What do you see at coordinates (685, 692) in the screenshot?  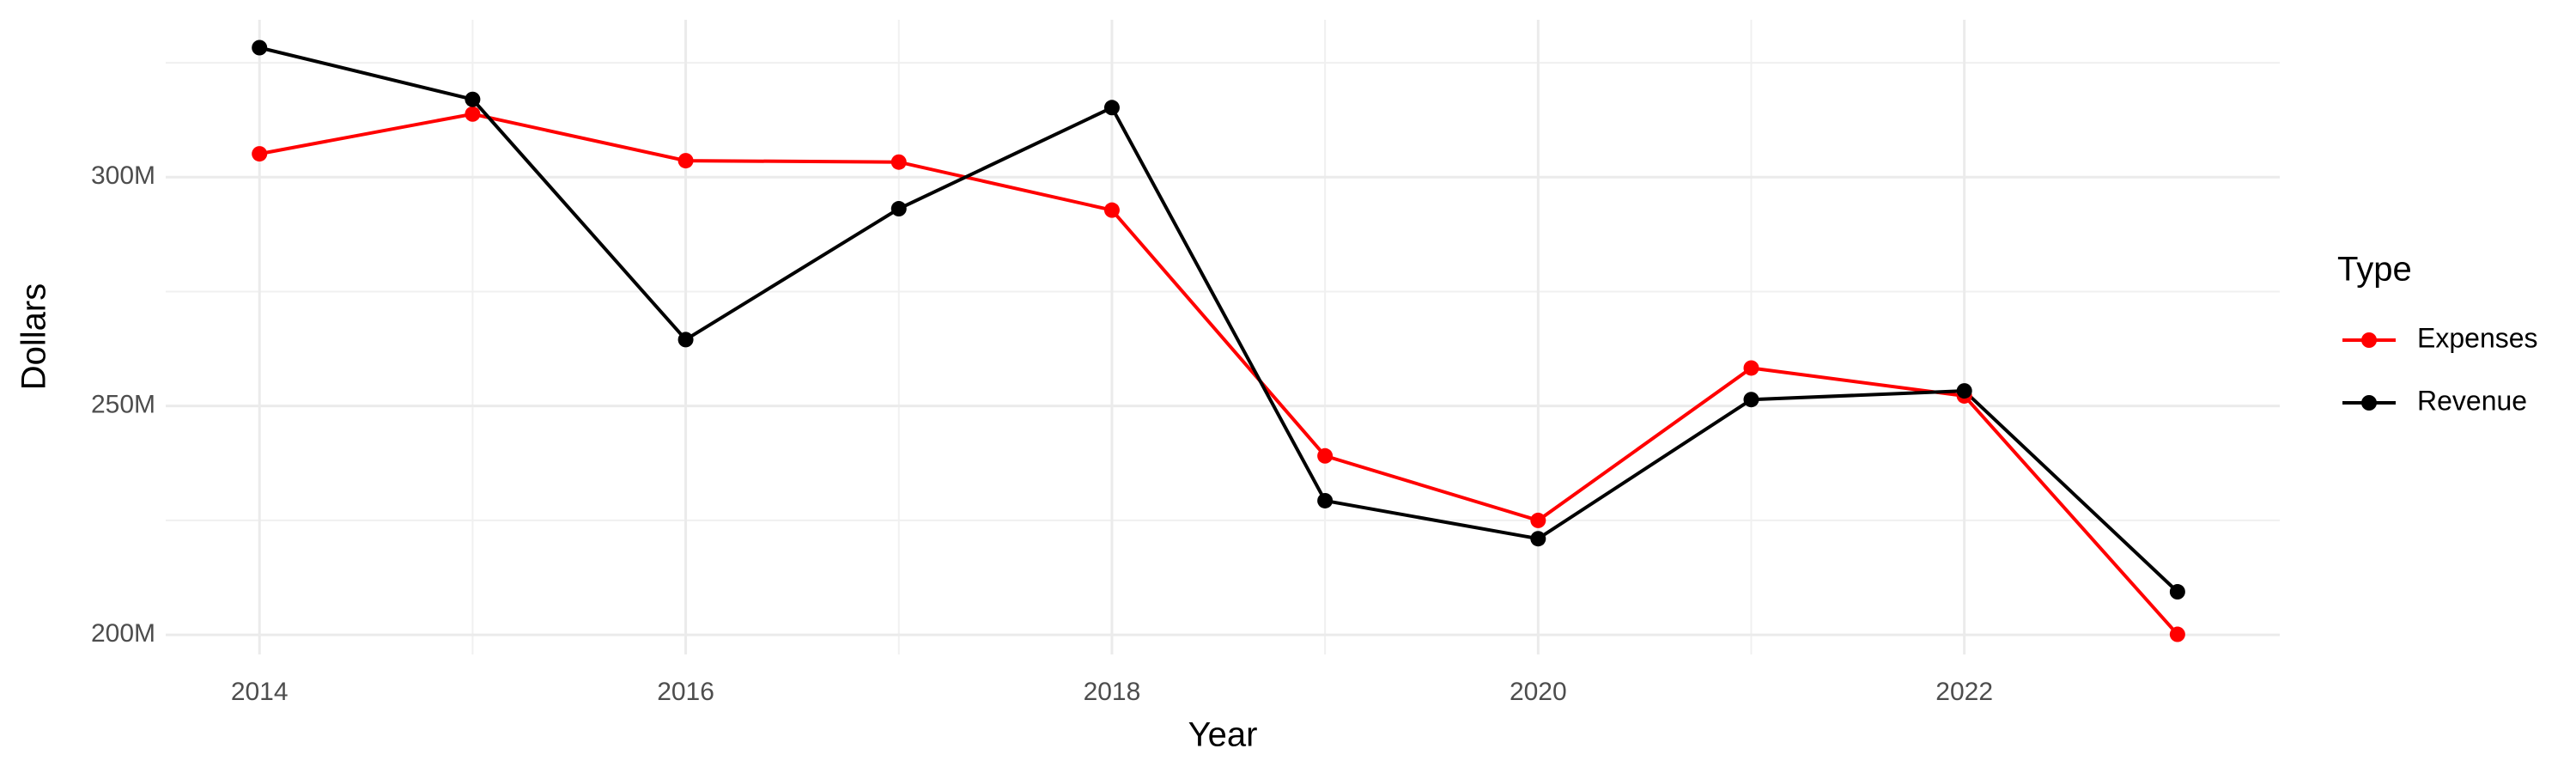 I see `x-tick-label: 2016` at bounding box center [685, 692].